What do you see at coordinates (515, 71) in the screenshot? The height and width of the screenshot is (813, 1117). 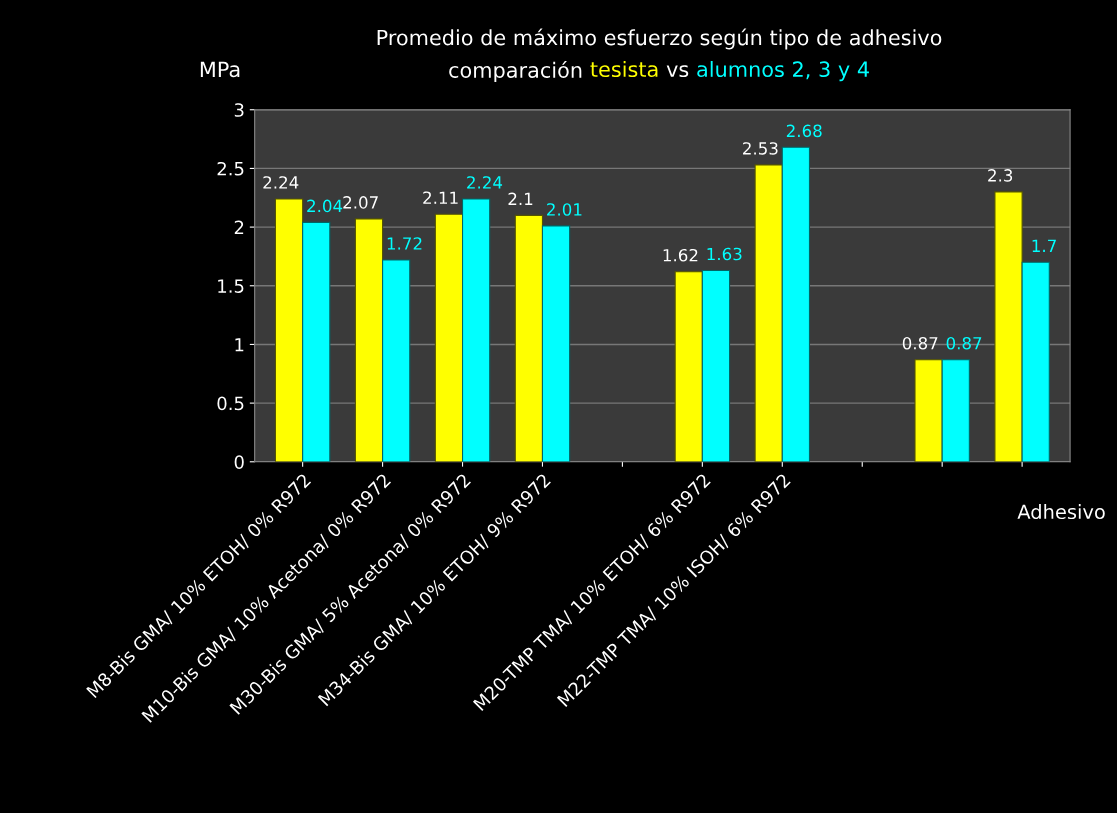 I see `text: comparación` at bounding box center [515, 71].